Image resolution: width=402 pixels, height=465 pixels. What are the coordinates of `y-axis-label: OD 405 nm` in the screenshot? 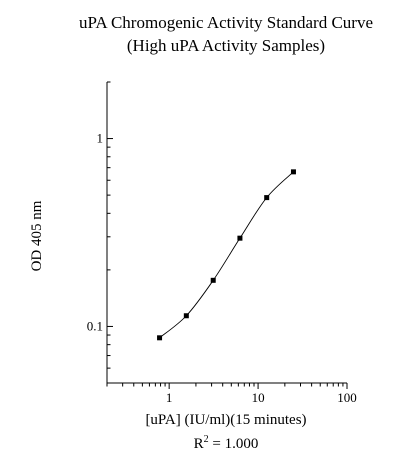 It's located at (37, 235).